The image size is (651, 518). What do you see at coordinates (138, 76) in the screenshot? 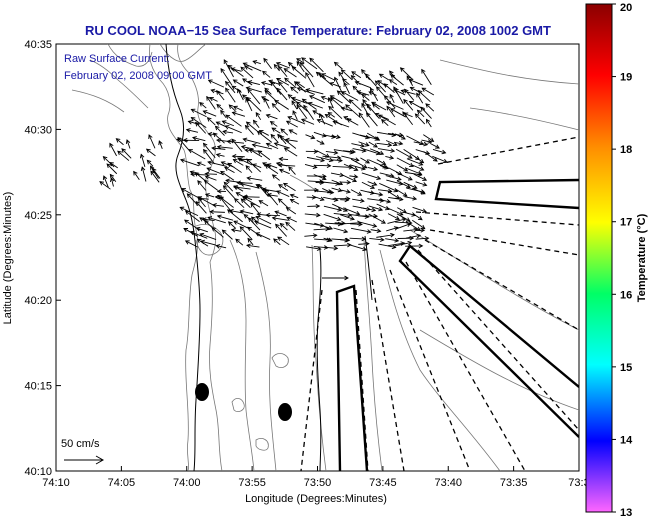
I see `current-timestamp: February 02, 2008 09:00 GMT` at bounding box center [138, 76].